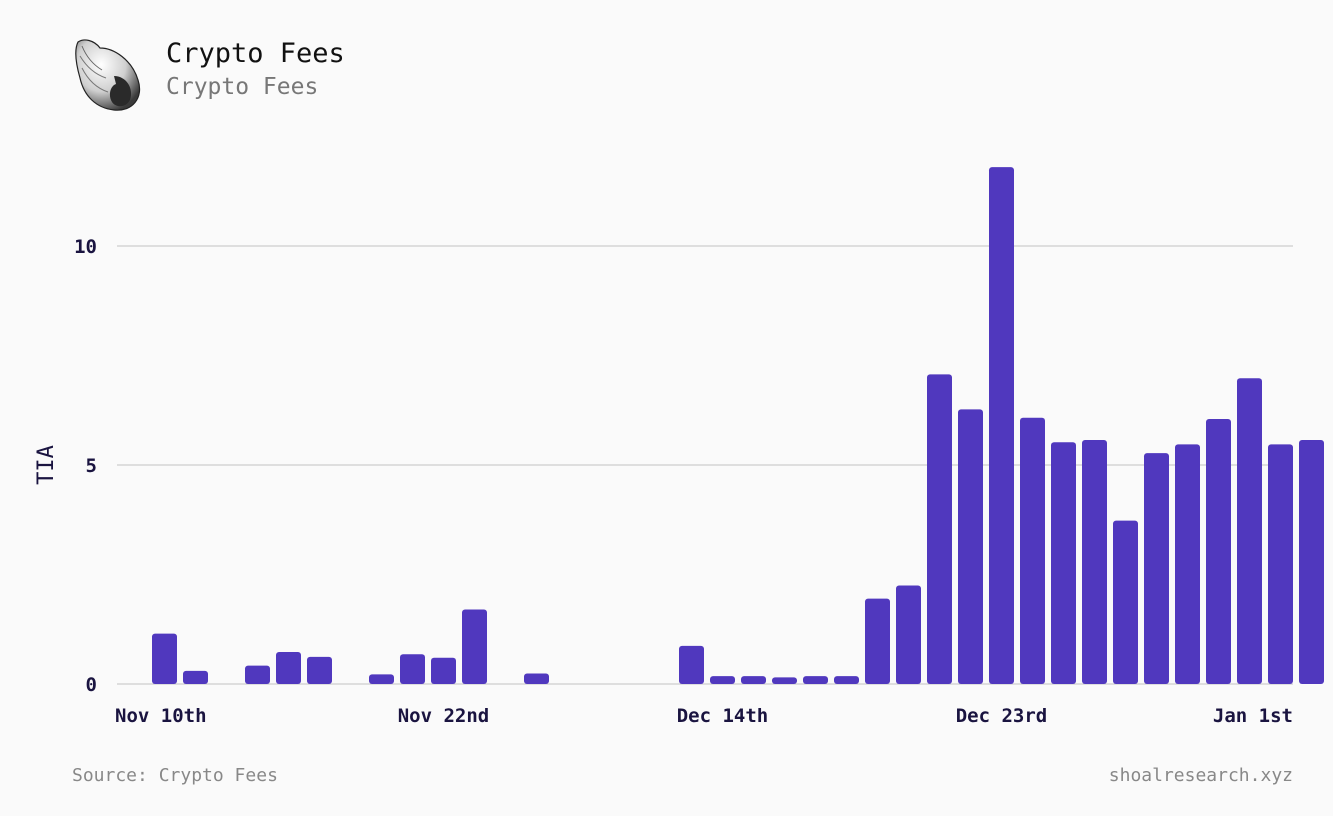  Describe the element at coordinates (1002, 716) in the screenshot. I see `x-tick-label: Dec 23rd` at that location.